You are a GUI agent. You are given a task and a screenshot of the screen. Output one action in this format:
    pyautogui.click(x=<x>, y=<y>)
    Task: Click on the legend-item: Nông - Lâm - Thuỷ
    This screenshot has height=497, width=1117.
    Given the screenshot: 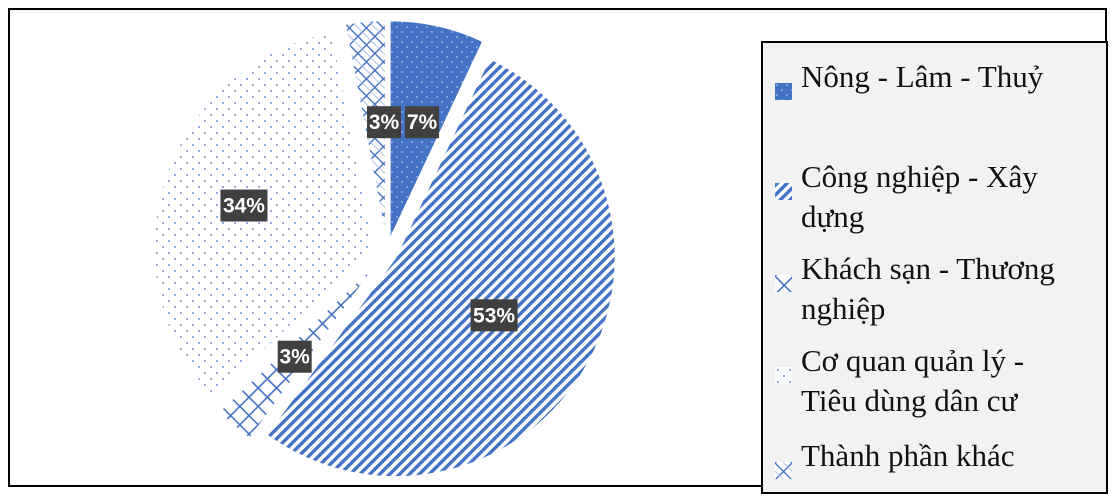 What is the action you would take?
    pyautogui.click(x=940, y=78)
    